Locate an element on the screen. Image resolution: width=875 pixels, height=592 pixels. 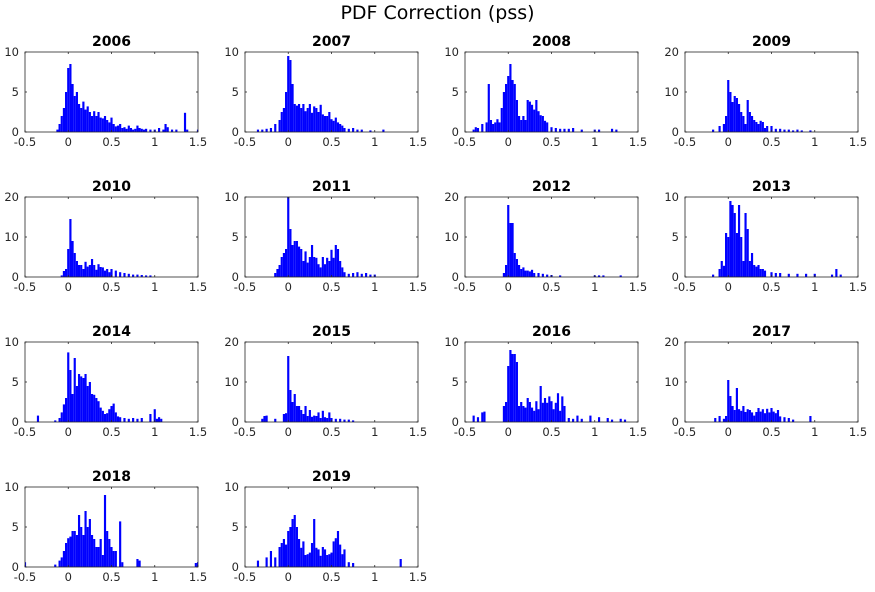
y-tick-label: 0 is located at coordinates (455, 422).